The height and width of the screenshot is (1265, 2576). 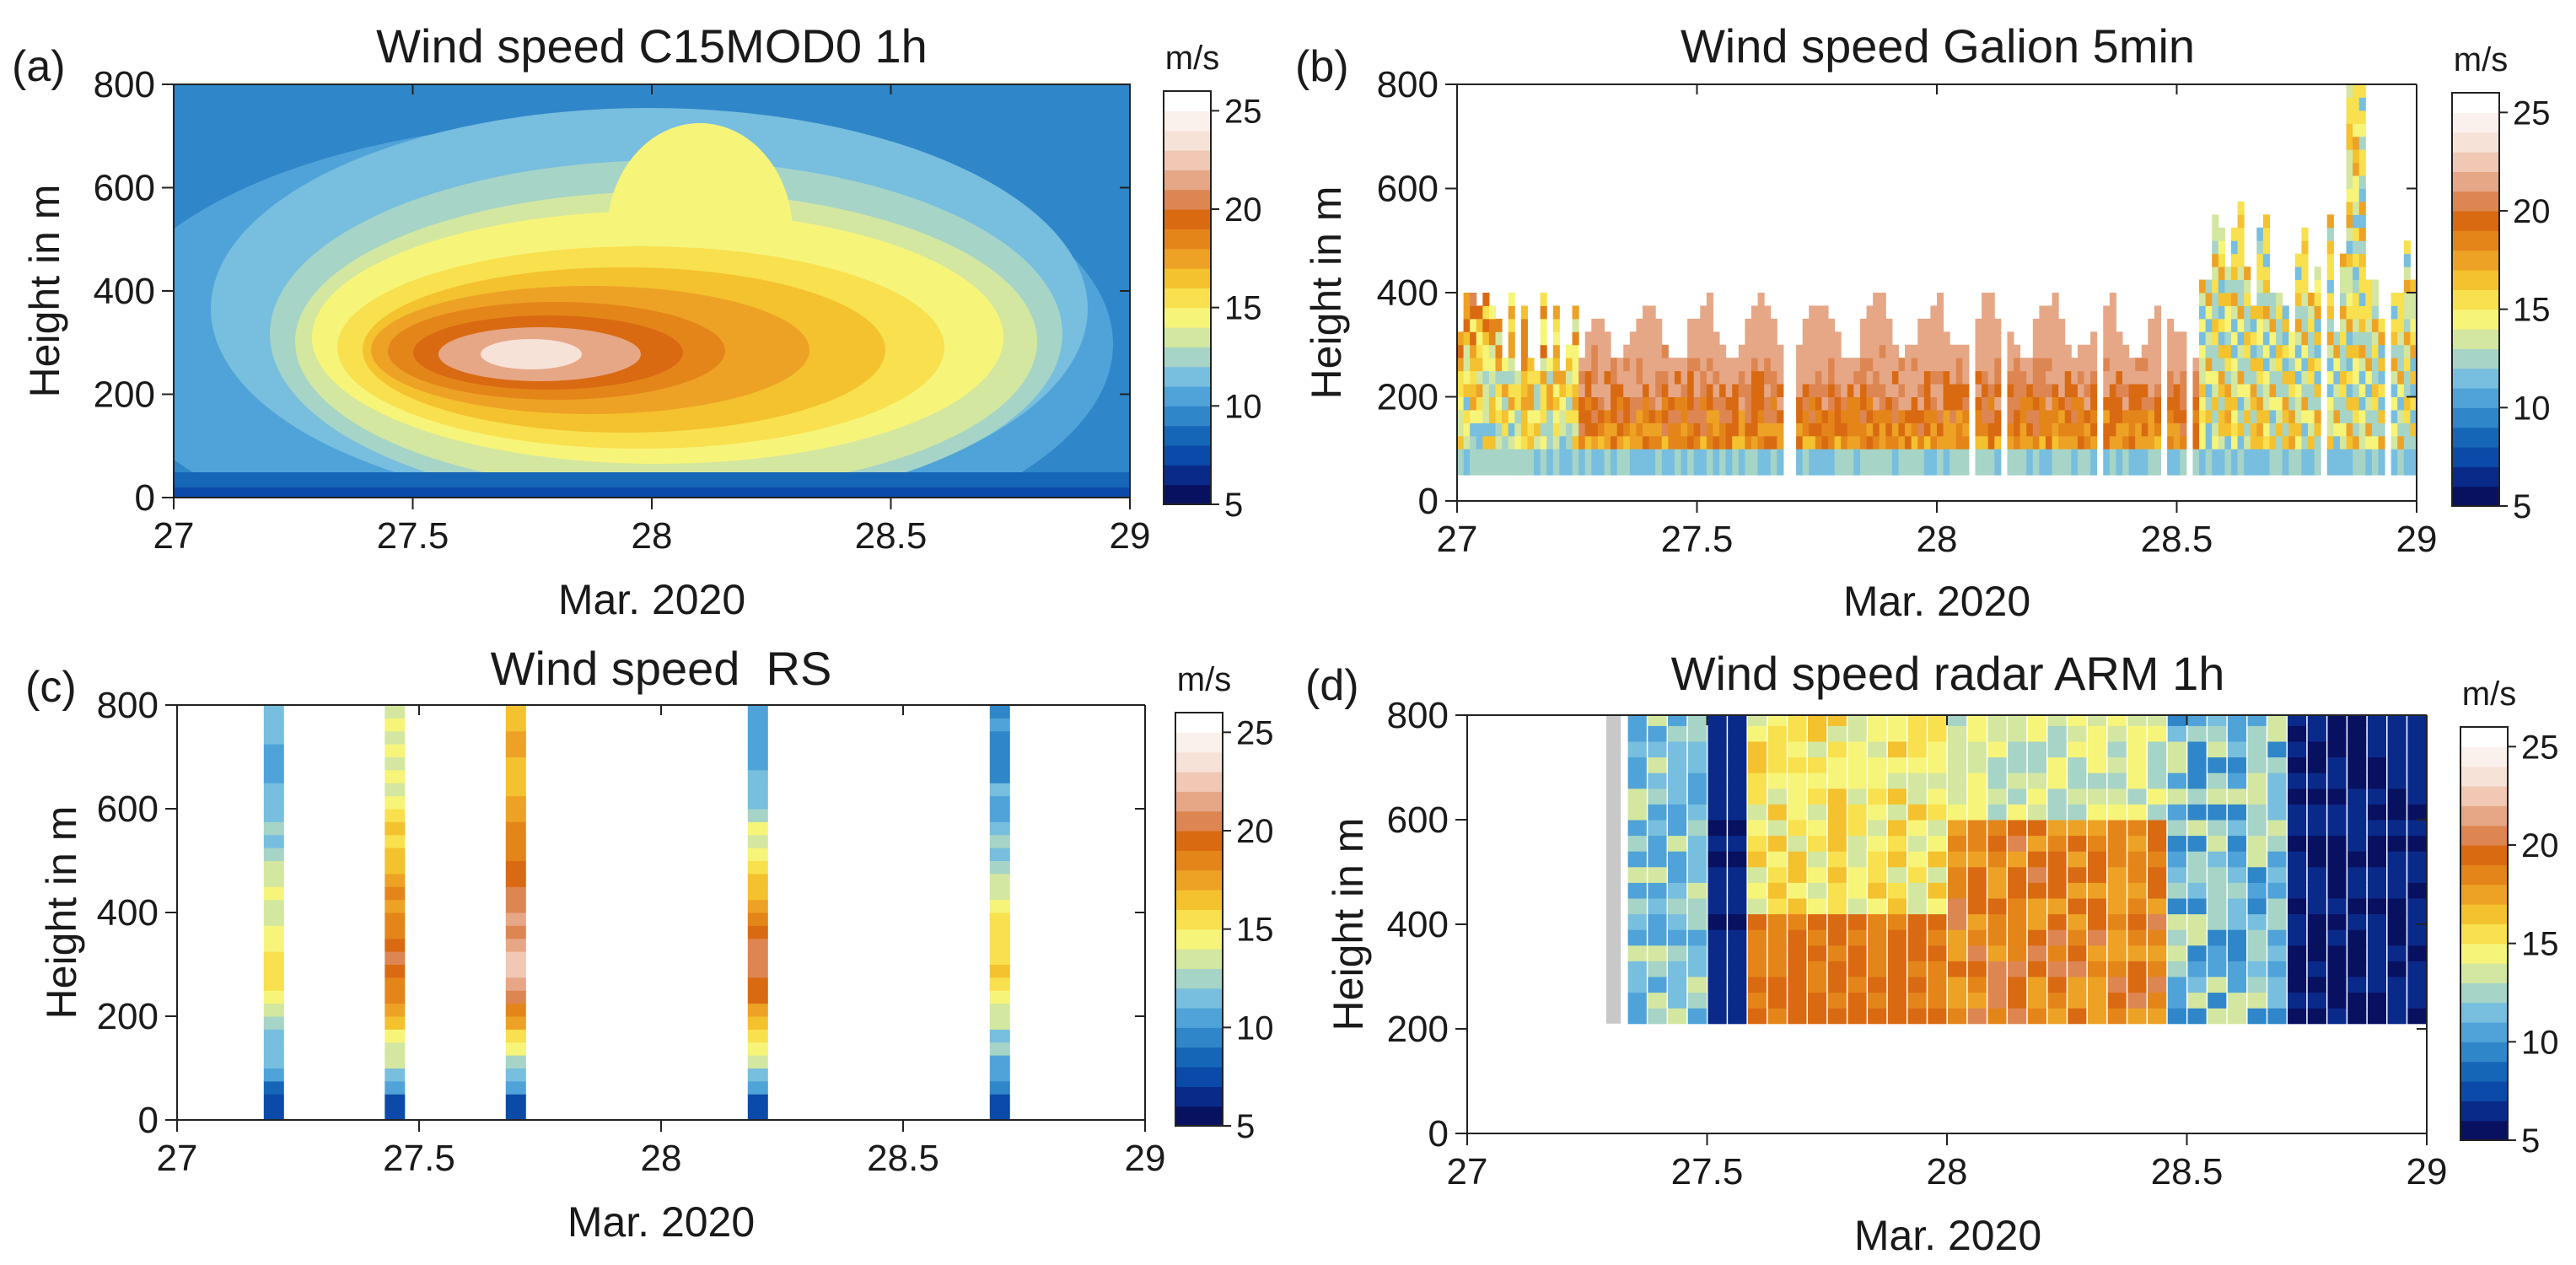 What do you see at coordinates (1938, 46) in the screenshot?
I see `panel-b-title: Wind speed Galion 5min` at bounding box center [1938, 46].